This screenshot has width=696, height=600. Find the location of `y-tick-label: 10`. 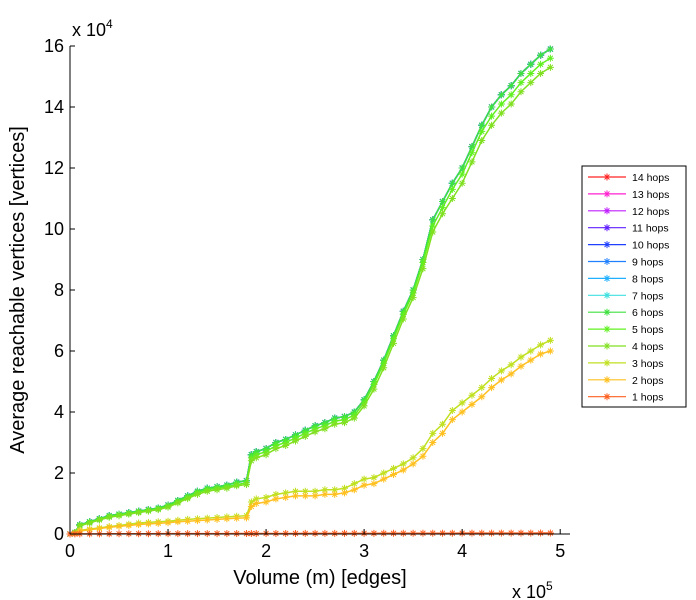

y-tick-label: 10 is located at coordinates (54, 229).